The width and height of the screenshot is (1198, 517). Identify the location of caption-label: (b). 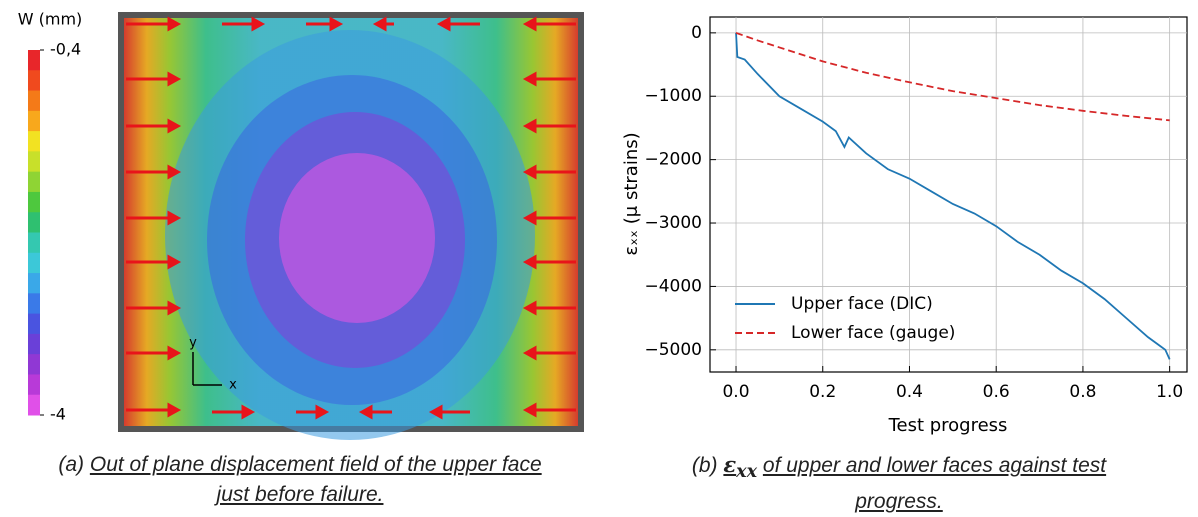
(704, 465).